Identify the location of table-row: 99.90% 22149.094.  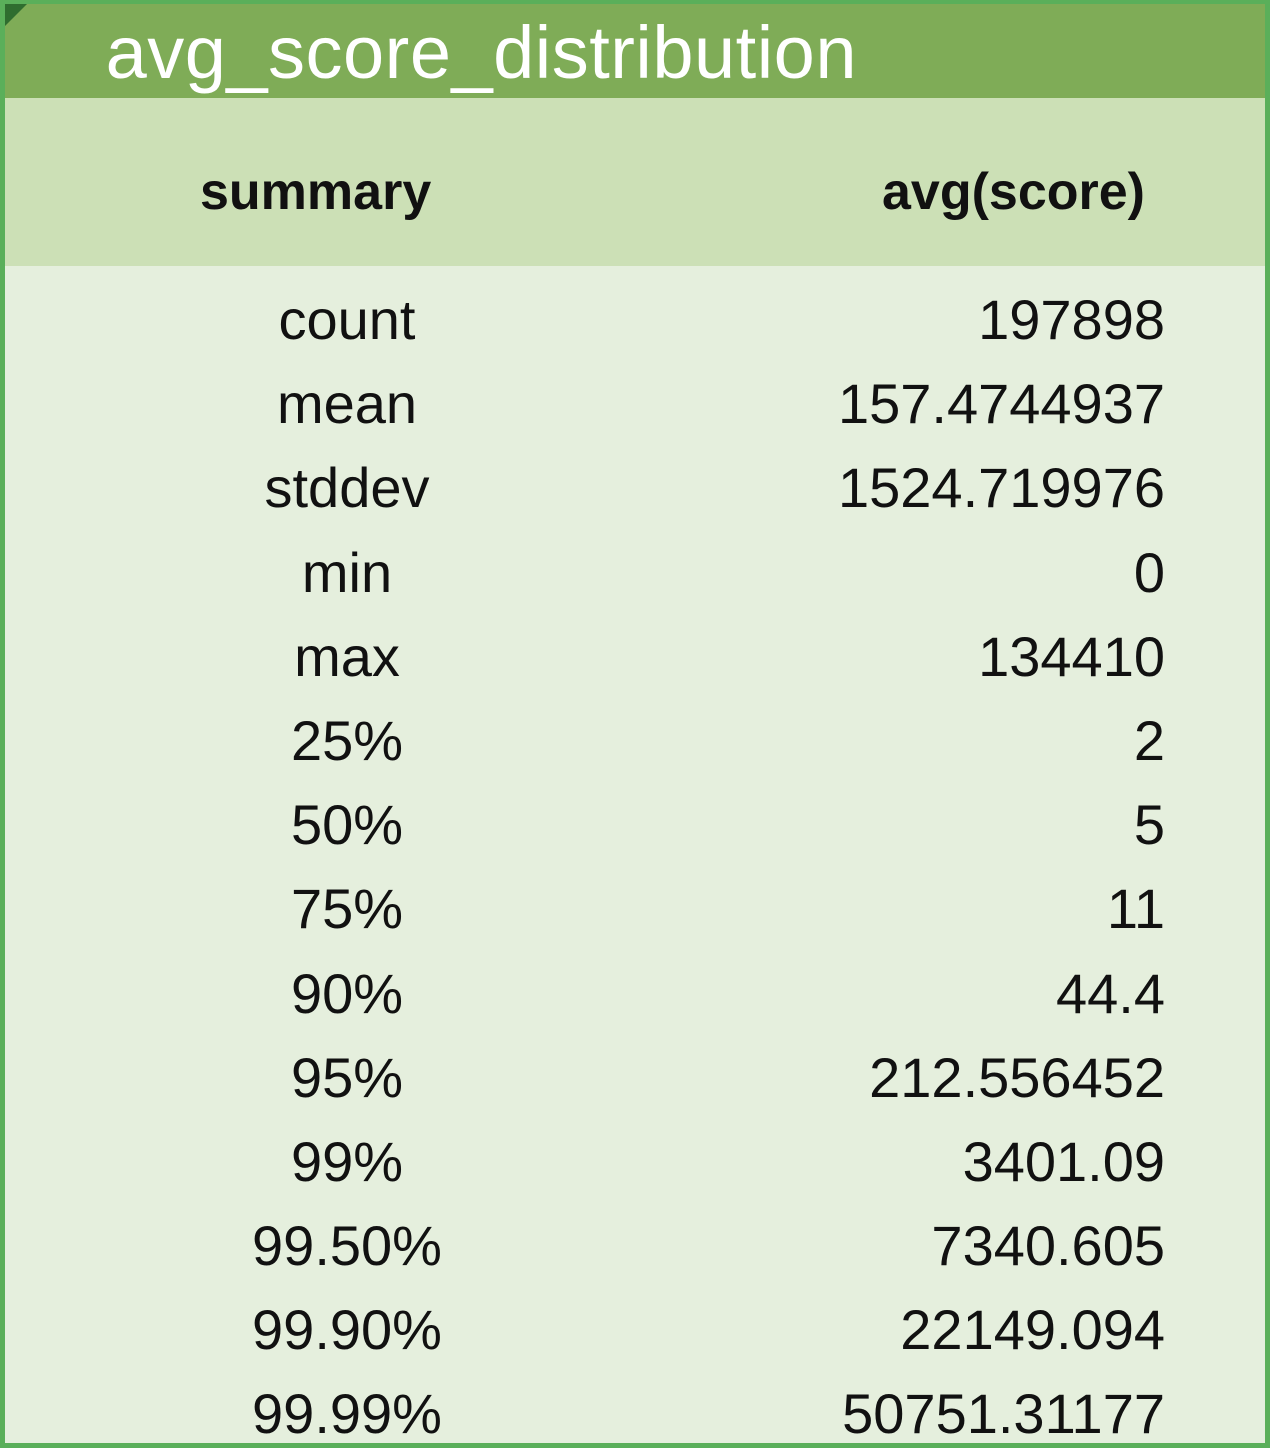
(635, 1330).